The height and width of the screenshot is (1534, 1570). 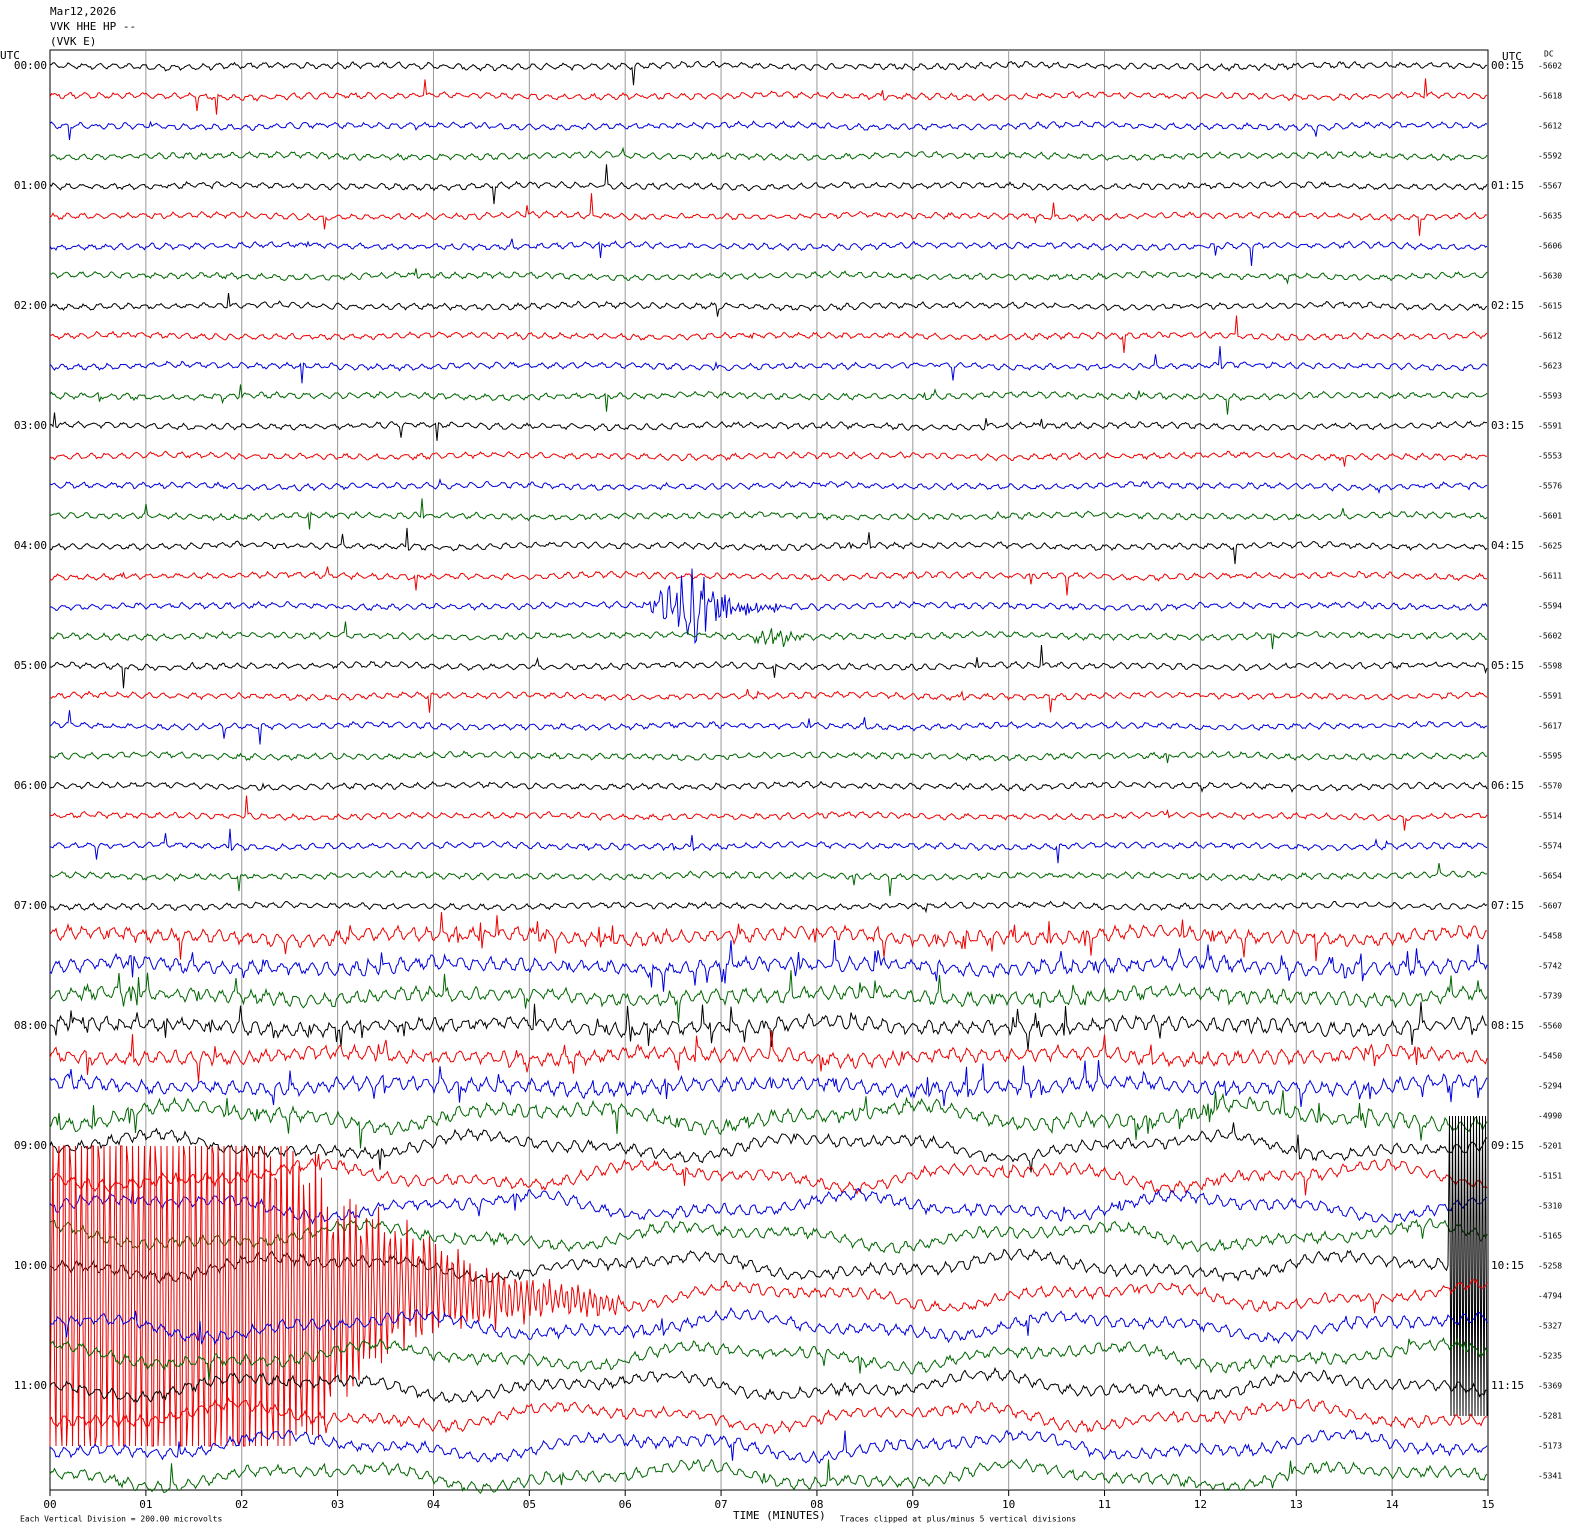 I want to click on x-tick-label: 07, so click(x=720, y=1504).